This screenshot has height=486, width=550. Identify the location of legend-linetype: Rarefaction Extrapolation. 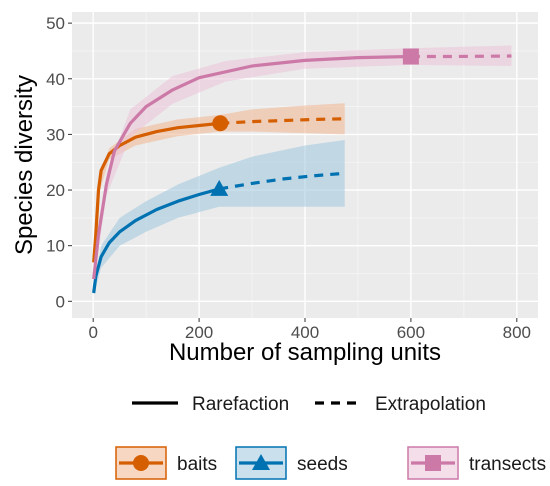
(309, 404).